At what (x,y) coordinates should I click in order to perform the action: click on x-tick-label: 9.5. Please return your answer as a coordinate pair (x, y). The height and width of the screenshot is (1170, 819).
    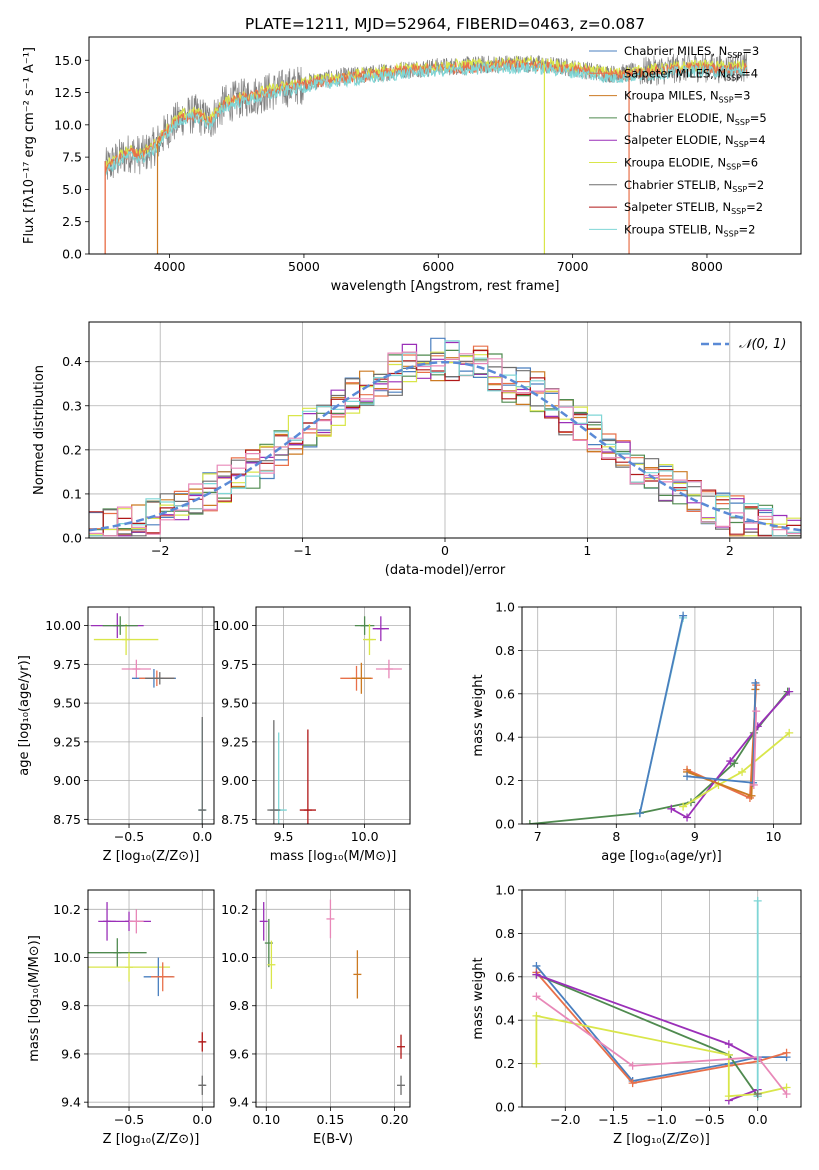
    Looking at the image, I should click on (284, 836).